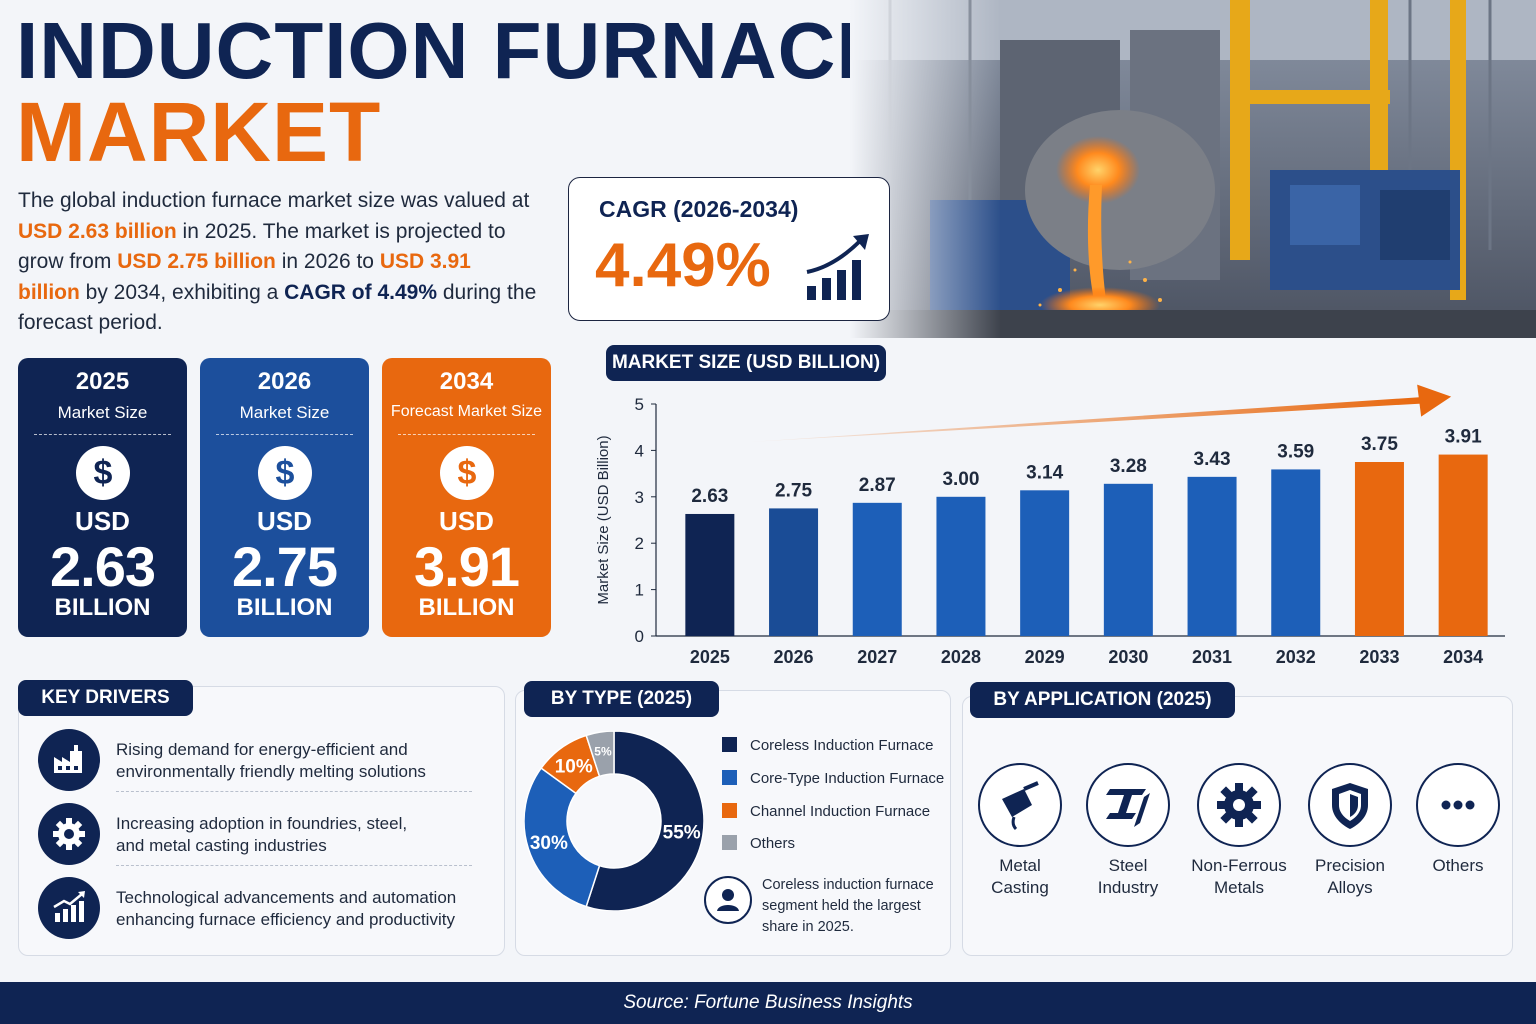  What do you see at coordinates (758, 843) in the screenshot?
I see `legend-item: Others` at bounding box center [758, 843].